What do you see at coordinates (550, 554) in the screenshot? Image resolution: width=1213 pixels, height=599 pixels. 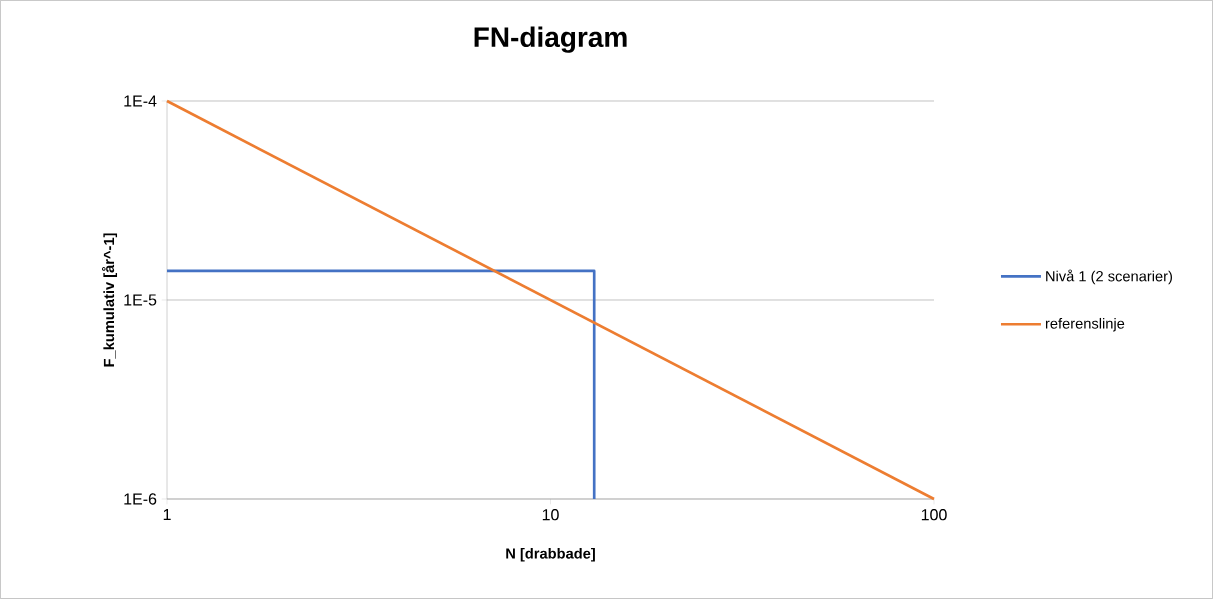 I see `x-axis-title: N [drabbade]` at bounding box center [550, 554].